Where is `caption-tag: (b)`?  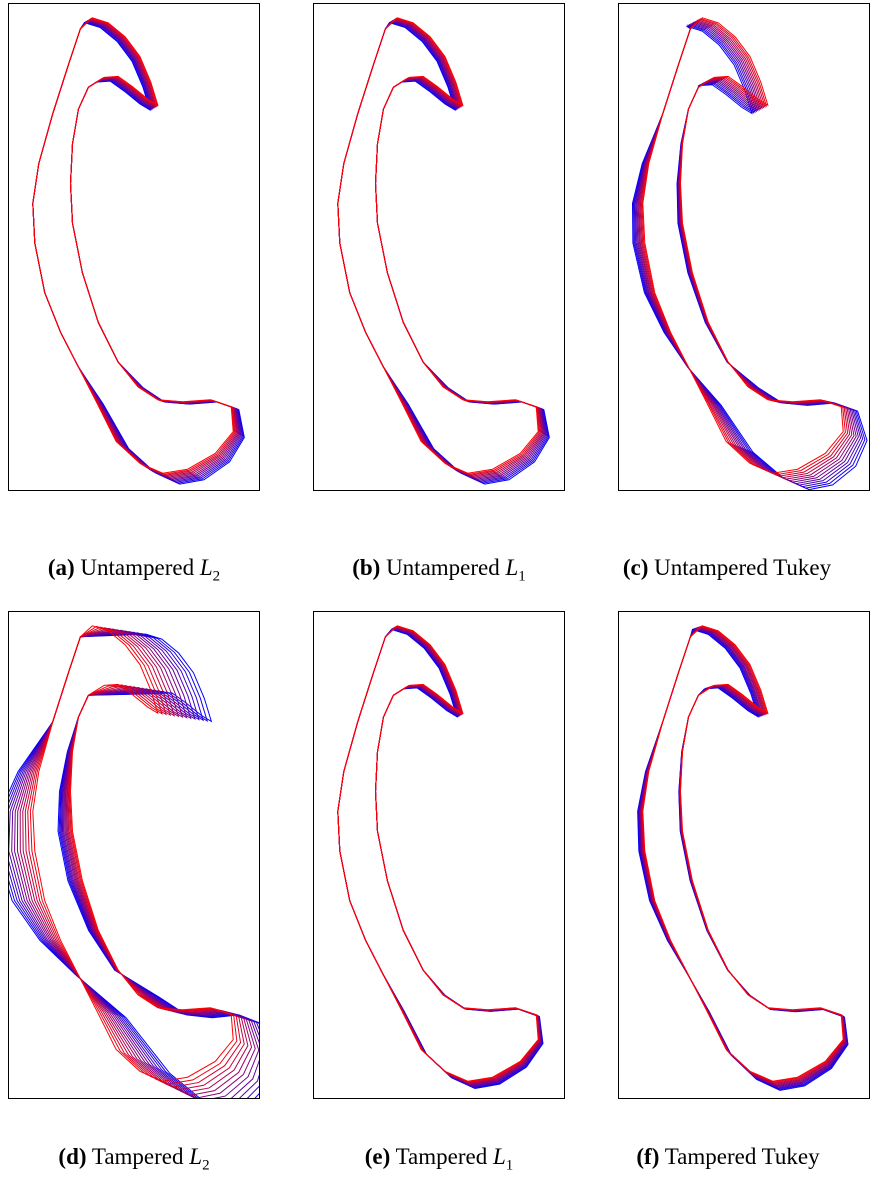
caption-tag: (b) is located at coordinates (366, 567).